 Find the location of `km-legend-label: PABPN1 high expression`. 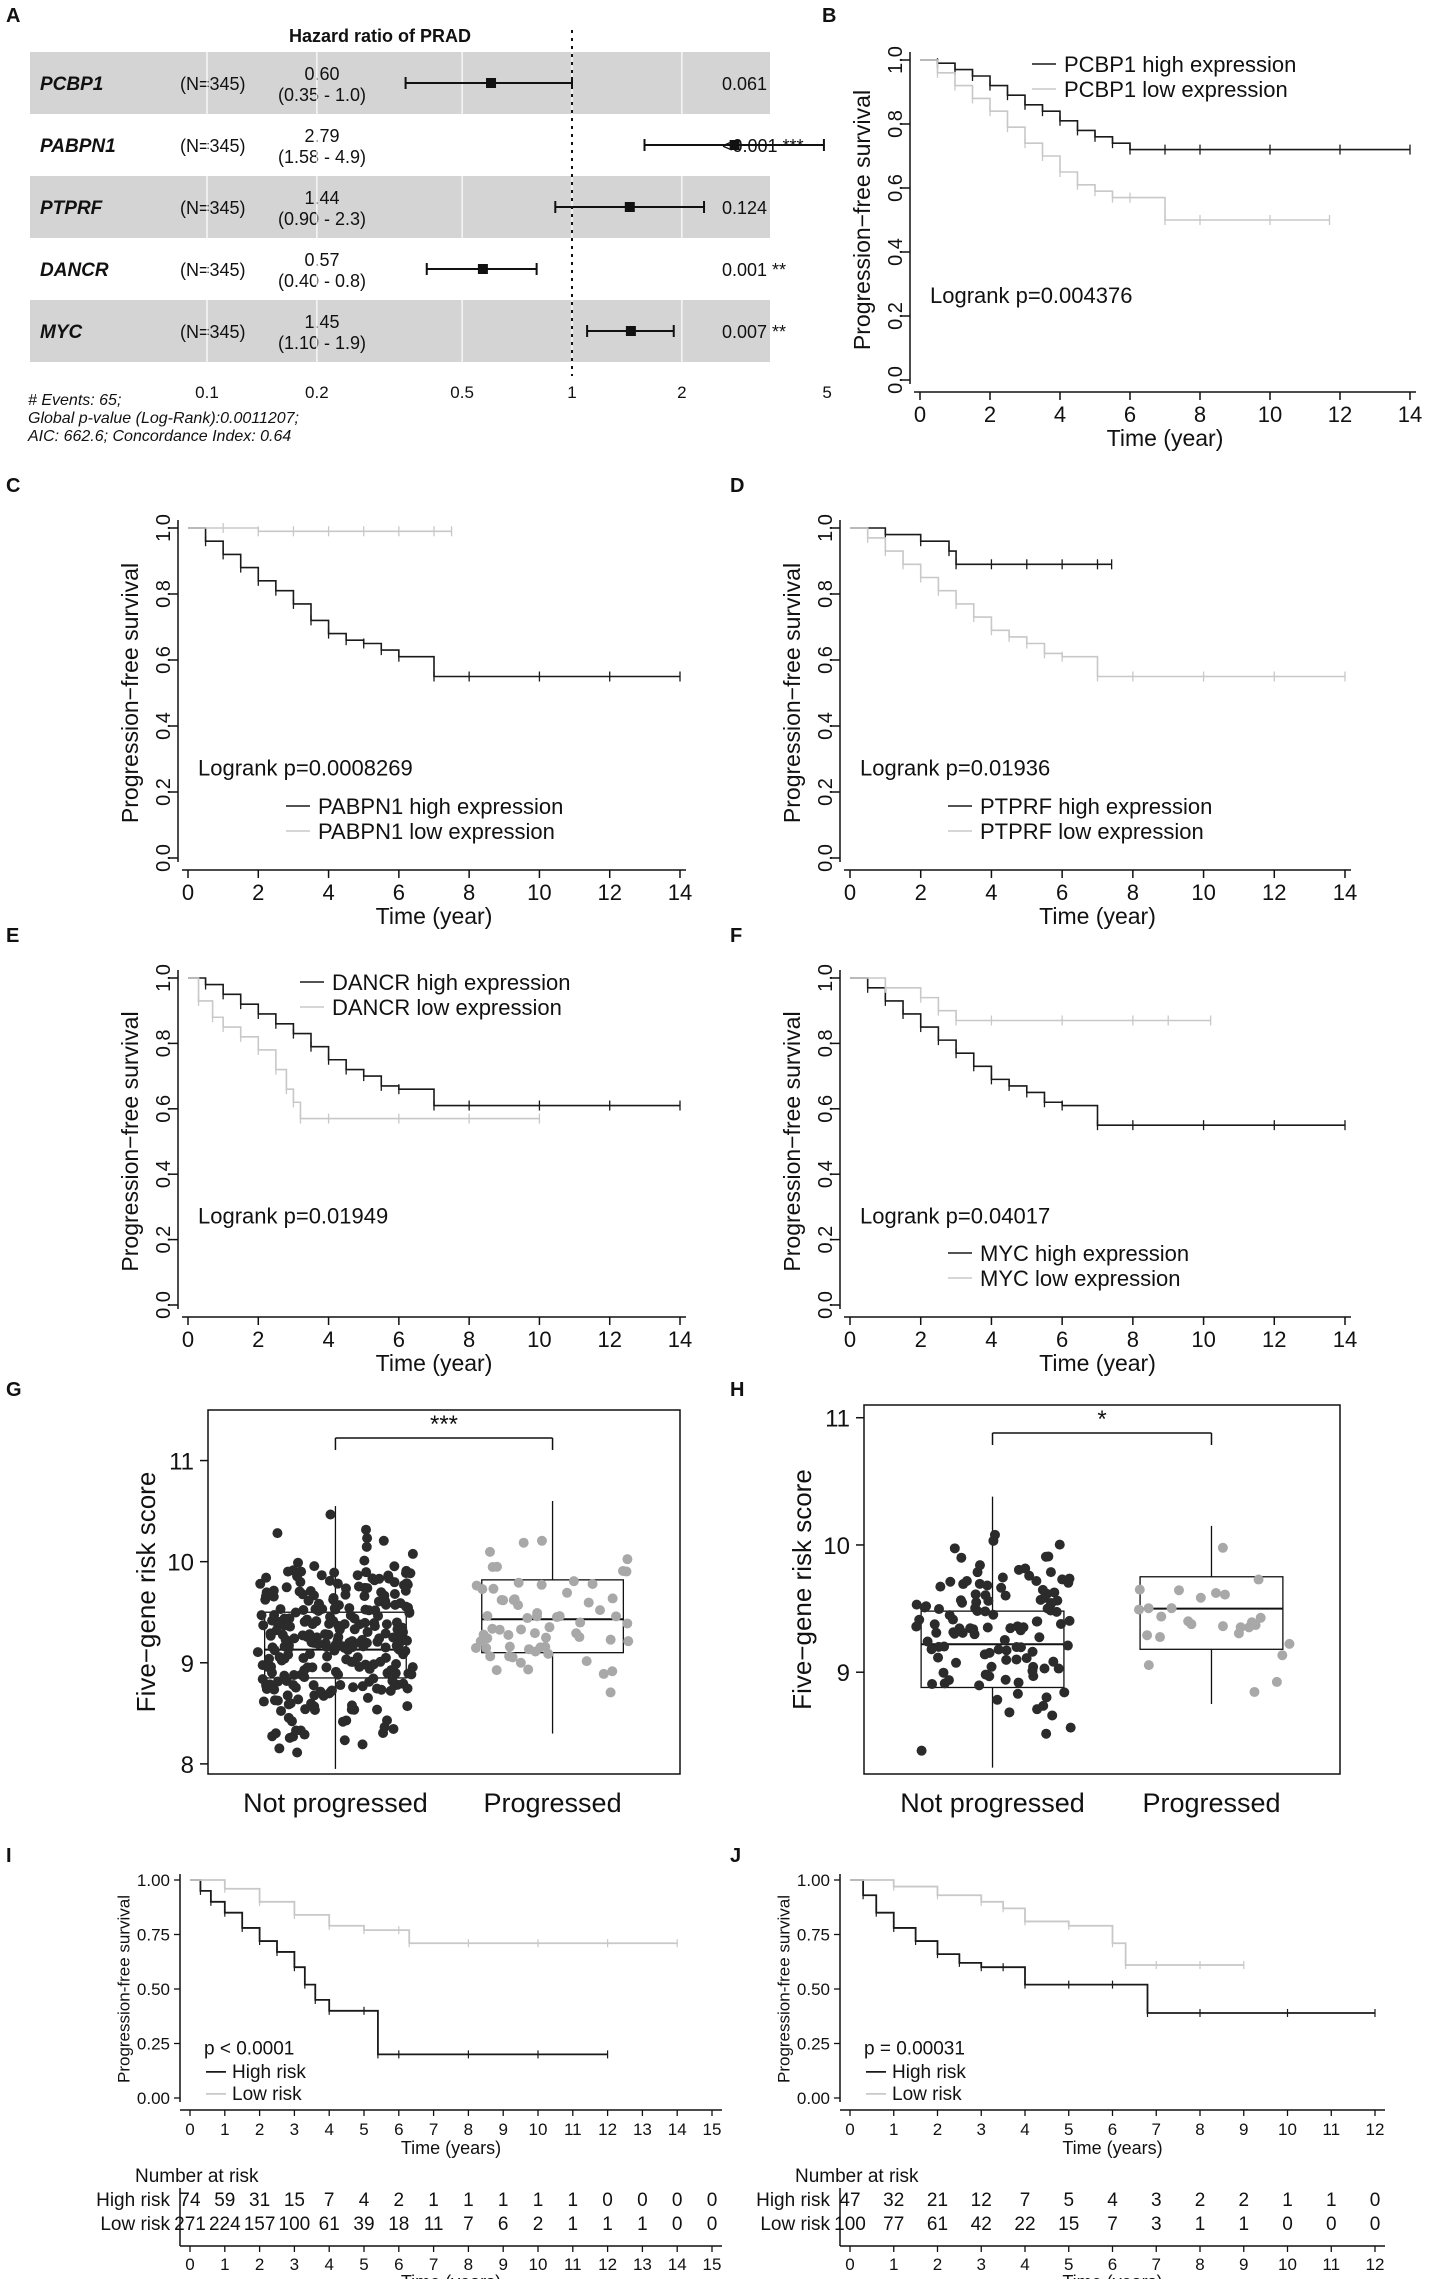

km-legend-label: PABPN1 high expression is located at coordinates (440, 806).